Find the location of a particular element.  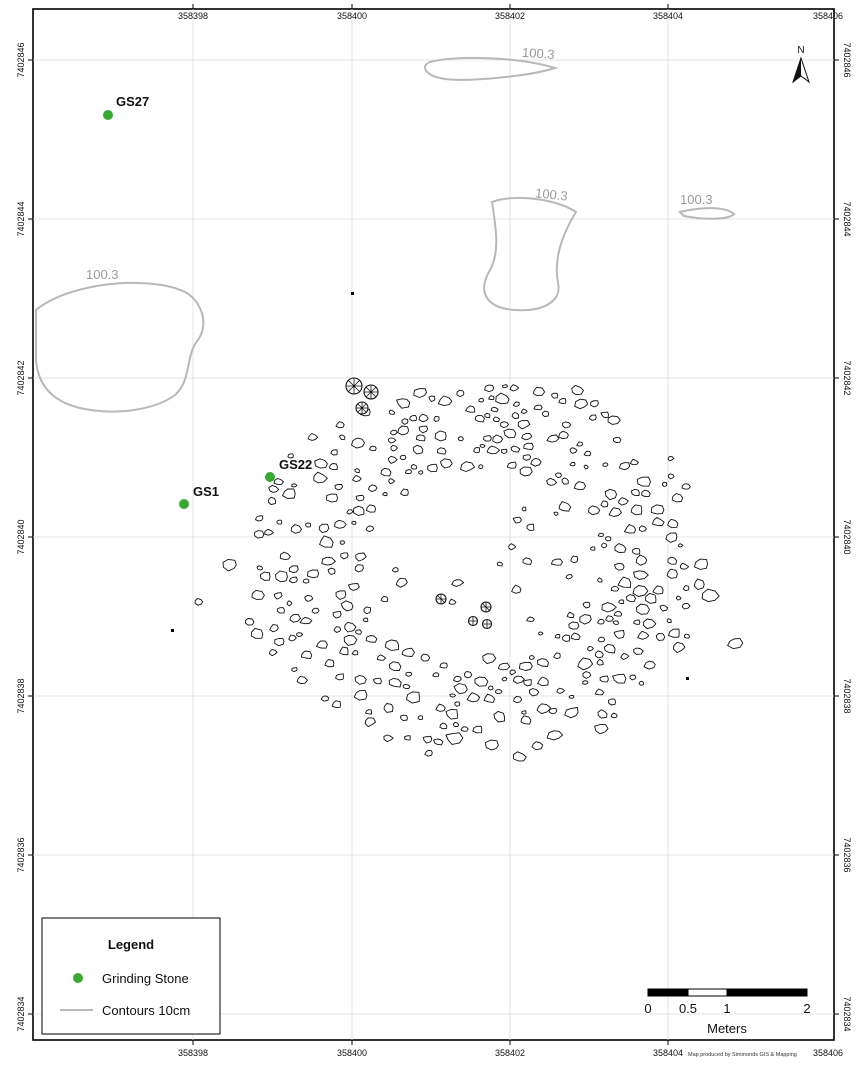

y-tick-label: 7402836 is located at coordinates (21, 854).